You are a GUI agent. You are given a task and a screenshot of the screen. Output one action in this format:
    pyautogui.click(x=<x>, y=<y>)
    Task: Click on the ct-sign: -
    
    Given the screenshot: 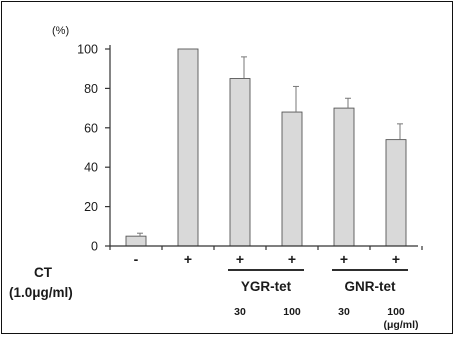 What is the action you would take?
    pyautogui.click(x=136, y=259)
    